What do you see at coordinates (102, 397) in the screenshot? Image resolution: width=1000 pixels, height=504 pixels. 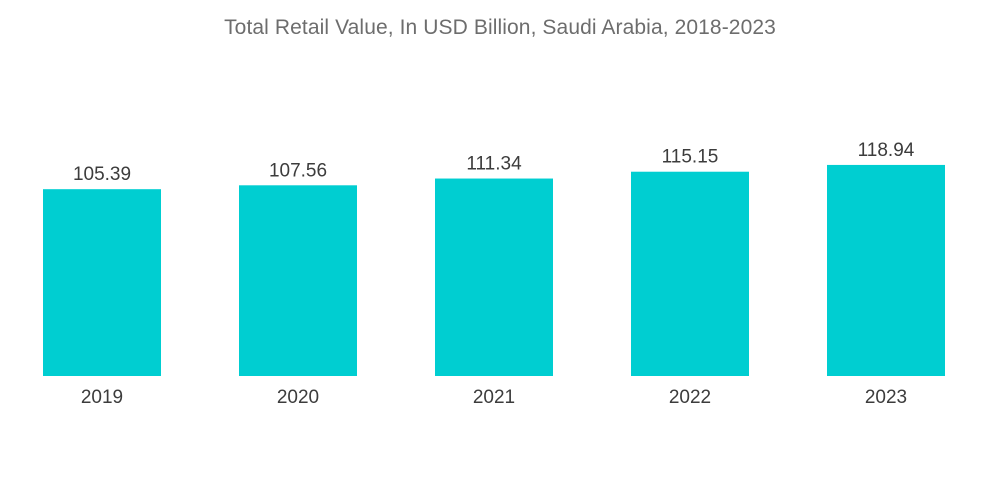 I see `x-tick-label: 2019` at bounding box center [102, 397].